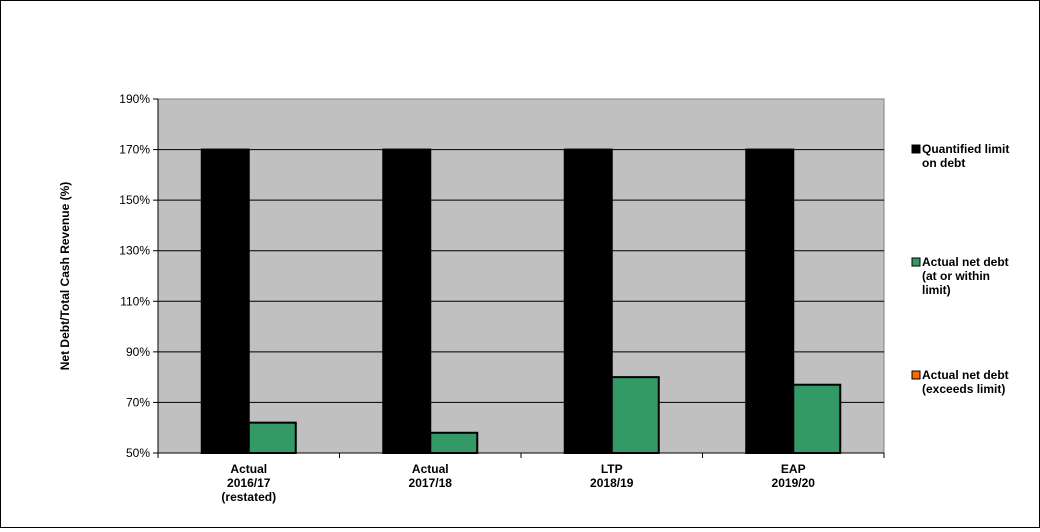  Describe the element at coordinates (134, 150) in the screenshot. I see `y-tick-label: 170%` at that location.